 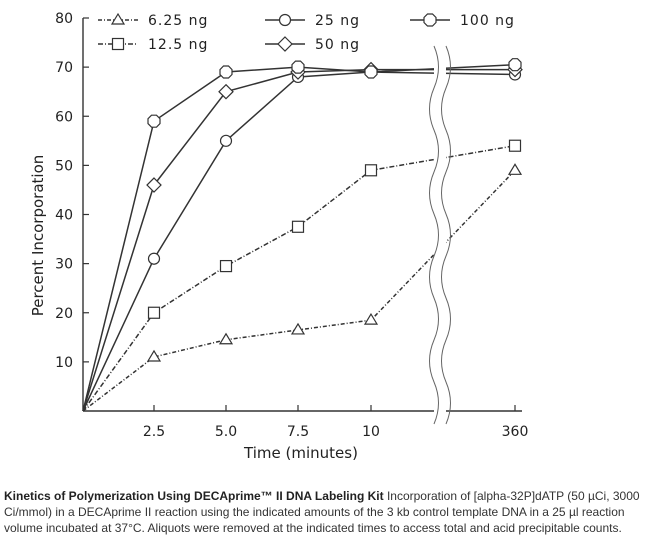 I want to click on legend-label-6.25-ng: 6.25 ng, so click(x=178, y=21).